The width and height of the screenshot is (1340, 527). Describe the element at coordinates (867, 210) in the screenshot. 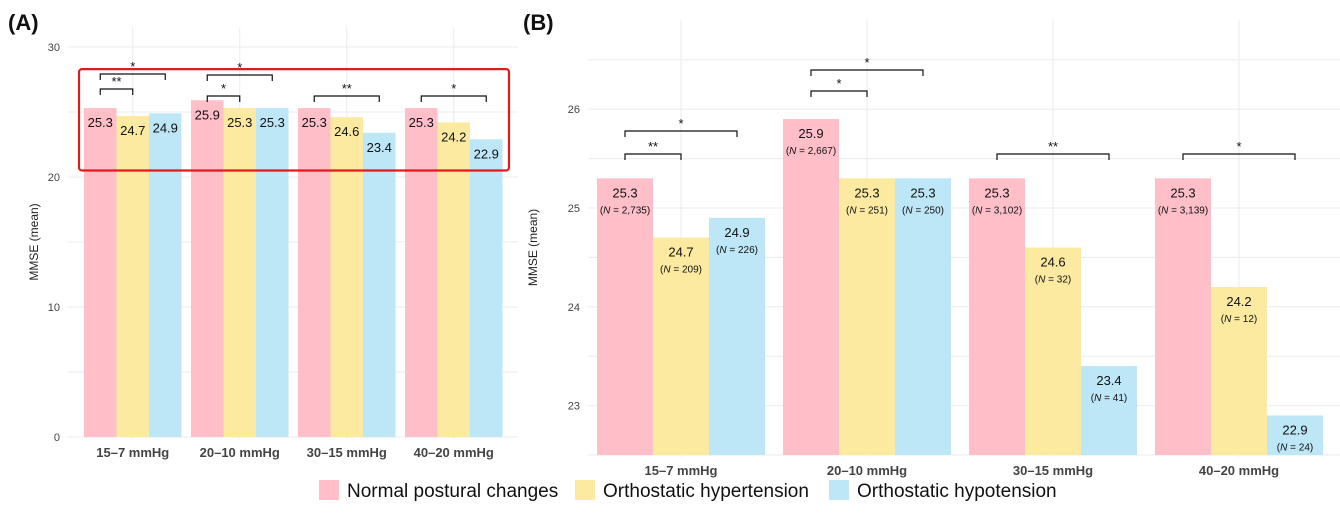

I see `bar-n-label: (N = 251)` at that location.